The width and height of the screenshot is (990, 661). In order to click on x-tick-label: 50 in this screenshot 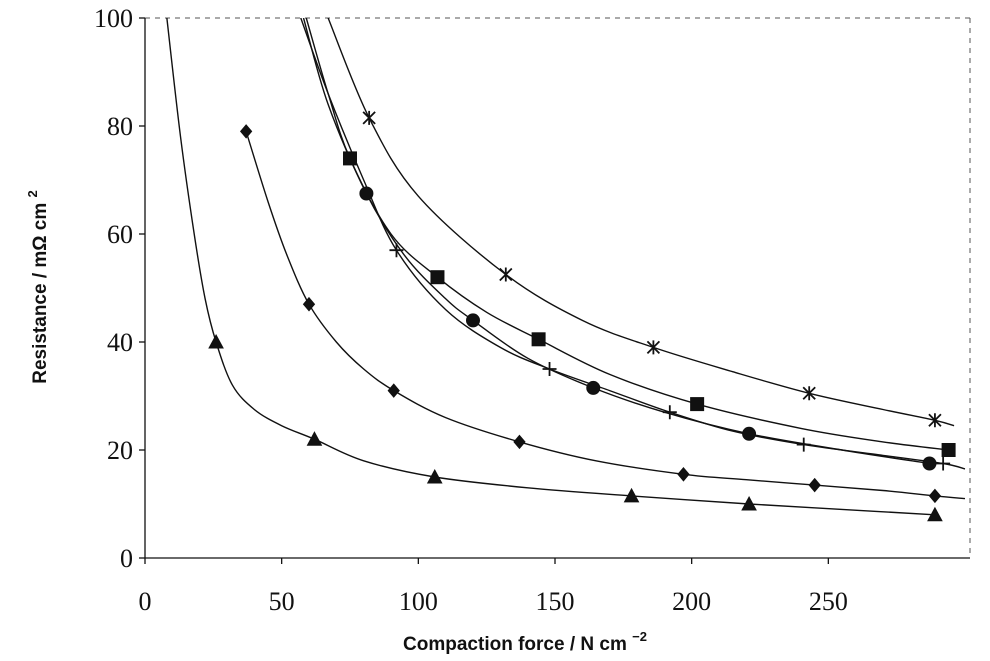, I will do `click(282, 601)`.